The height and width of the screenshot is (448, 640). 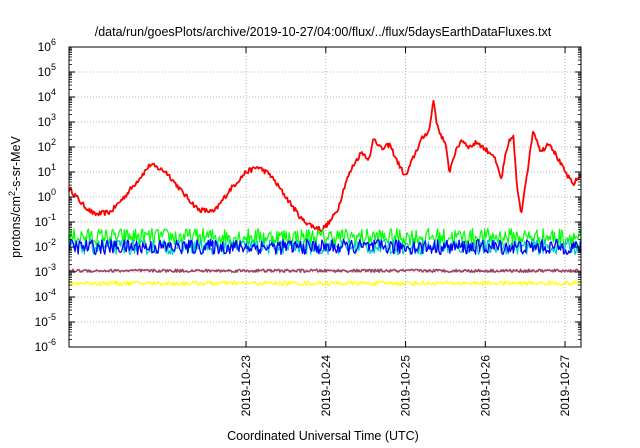 What do you see at coordinates (47, 70) in the screenshot?
I see `y-tick-label: 10⁵` at bounding box center [47, 70].